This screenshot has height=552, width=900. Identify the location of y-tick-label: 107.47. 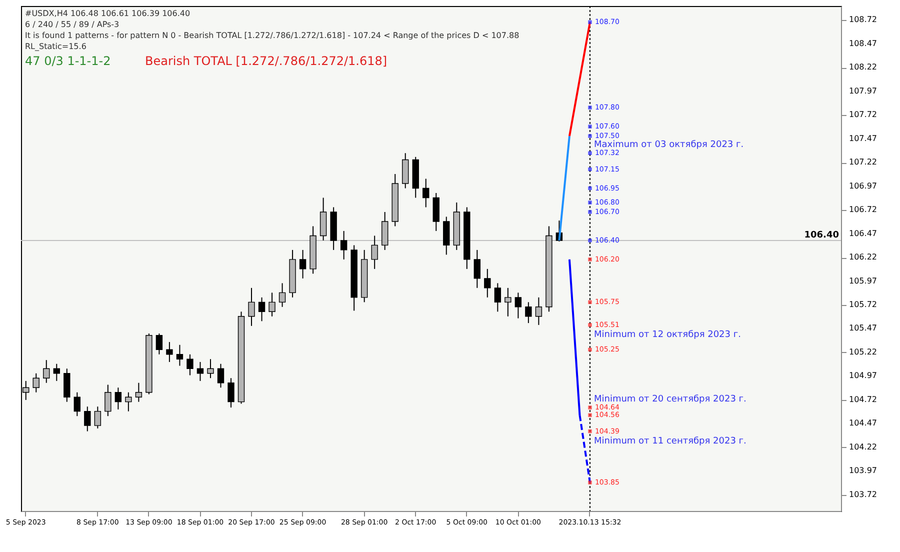
(863, 138).